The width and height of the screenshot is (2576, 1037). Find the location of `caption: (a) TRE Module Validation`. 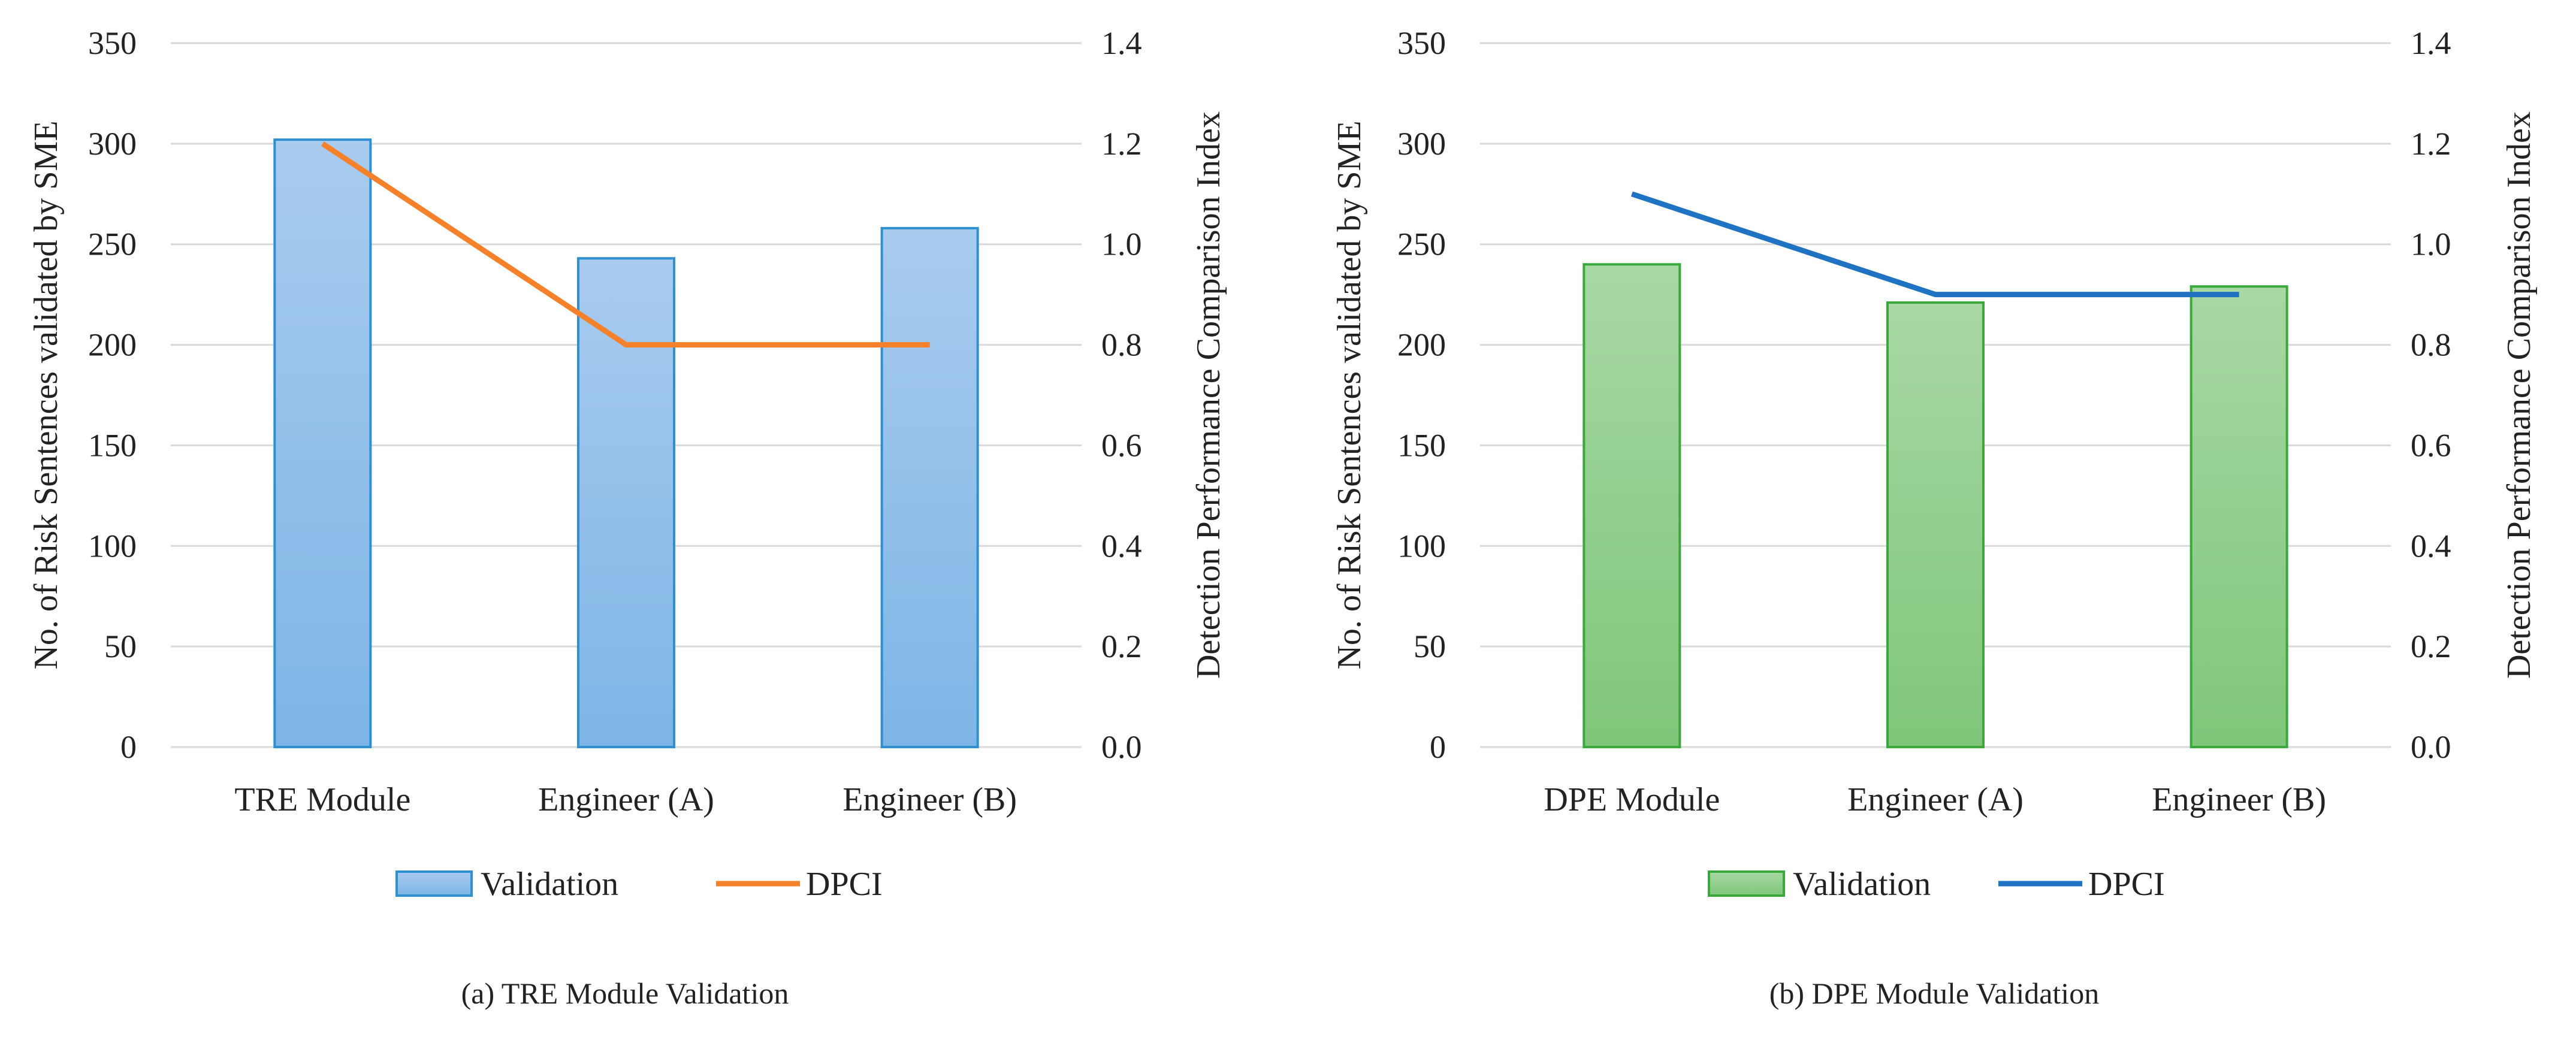

caption: (a) TRE Module Validation is located at coordinates (625, 993).